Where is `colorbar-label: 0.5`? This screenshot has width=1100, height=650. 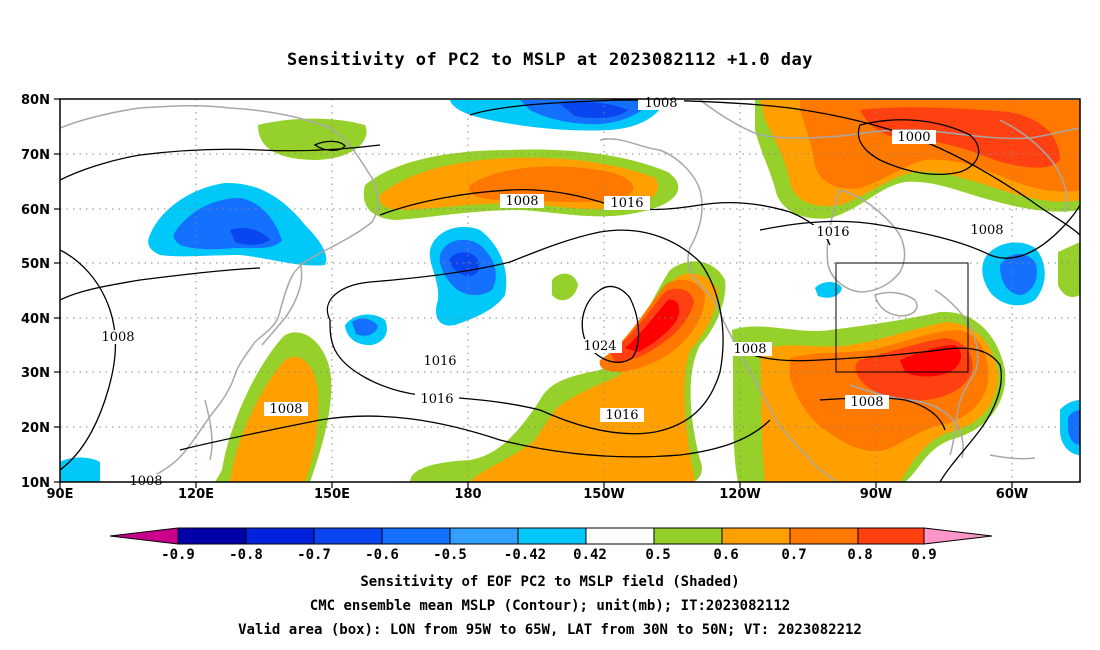 colorbar-label: 0.5 is located at coordinates (657, 555).